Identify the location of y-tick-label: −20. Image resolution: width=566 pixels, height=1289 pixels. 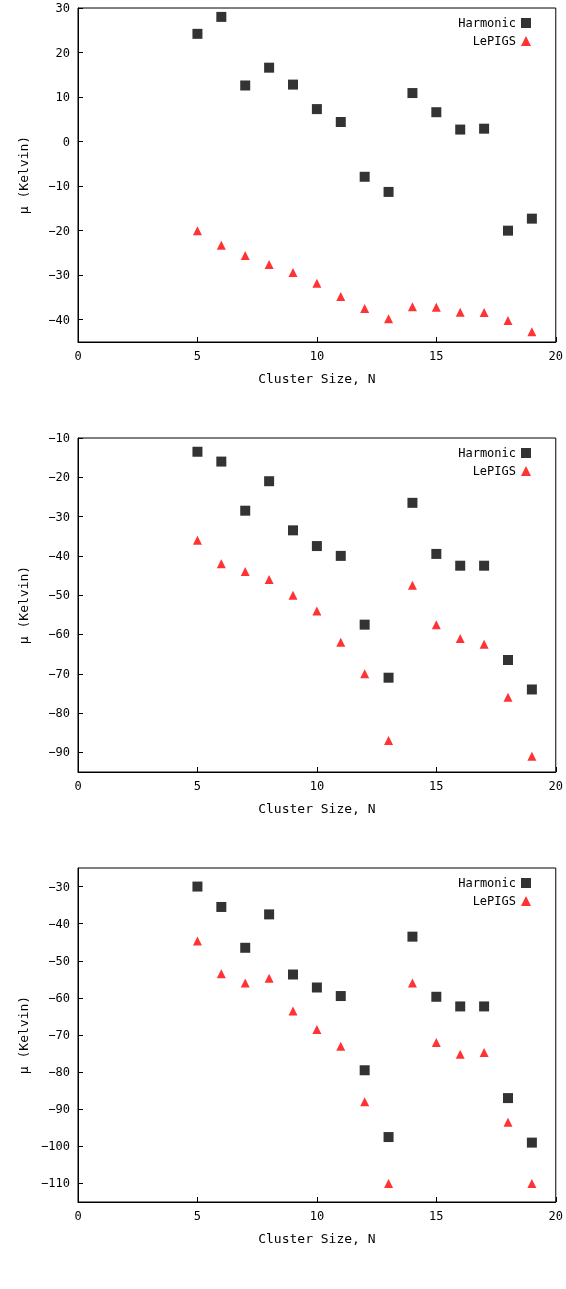
(59, 230).